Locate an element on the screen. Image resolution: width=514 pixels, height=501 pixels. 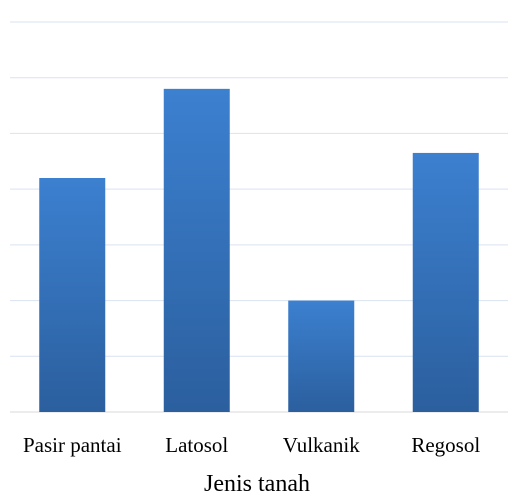
category-label: Latosol is located at coordinates (196, 445).